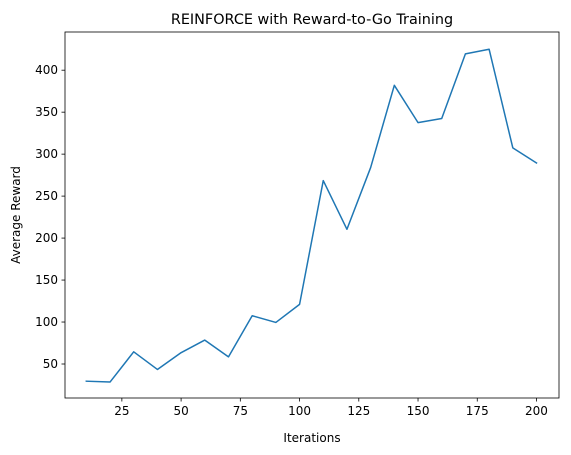 This screenshot has height=455, width=571. Describe the element at coordinates (121, 411) in the screenshot. I see `x-tick-label: 25` at that location.